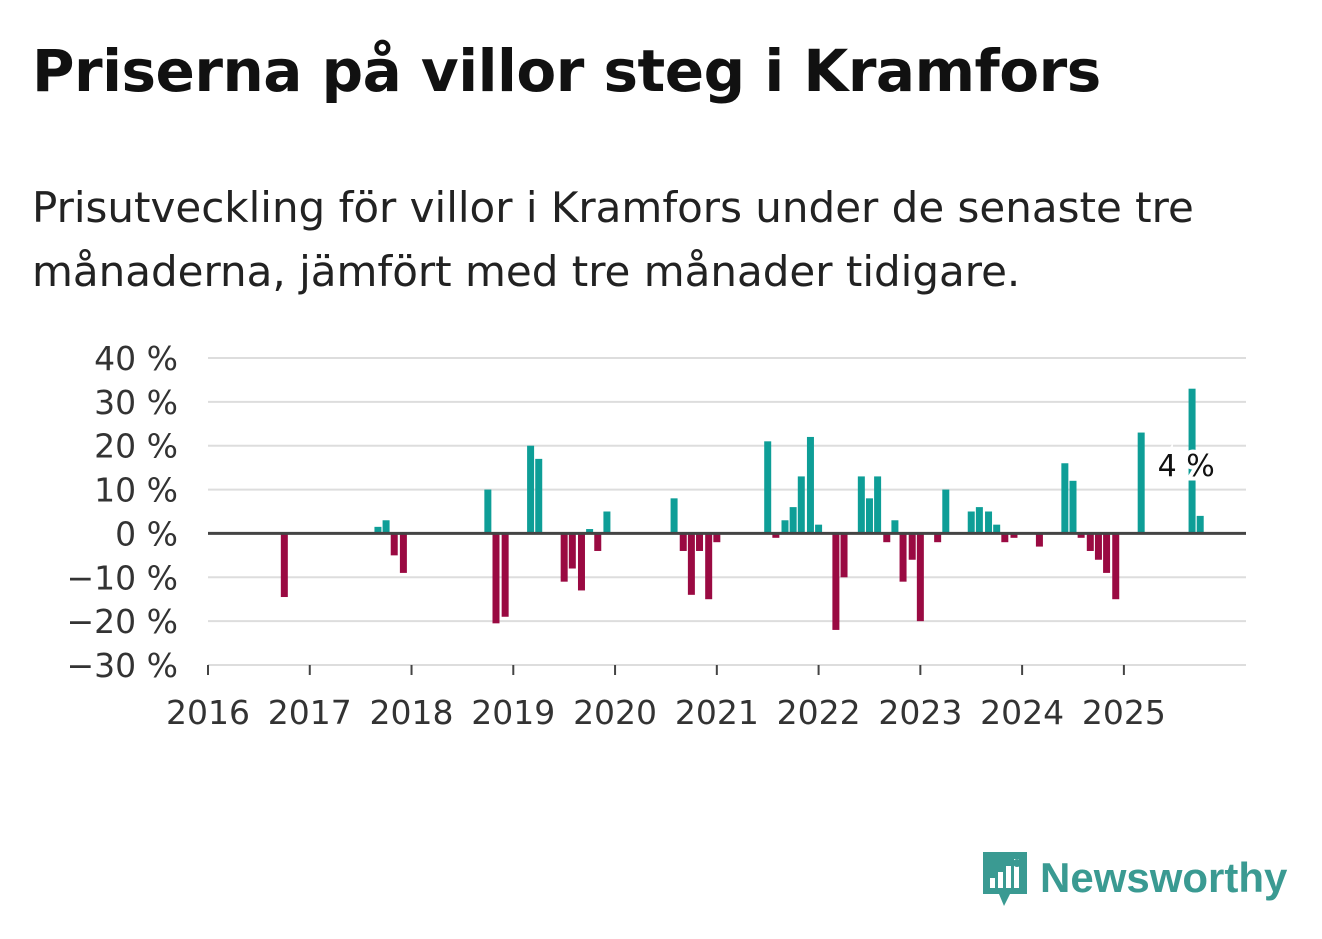 The height and width of the screenshot is (939, 1322). I want to click on y-tick-label: −30 %, so click(123, 665).